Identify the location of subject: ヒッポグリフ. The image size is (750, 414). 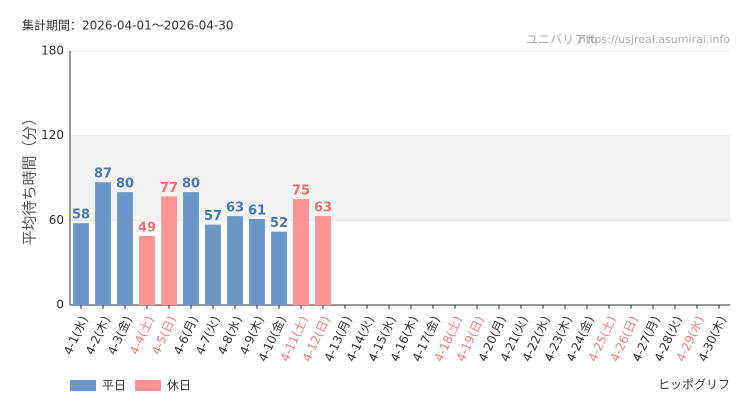
(694, 385).